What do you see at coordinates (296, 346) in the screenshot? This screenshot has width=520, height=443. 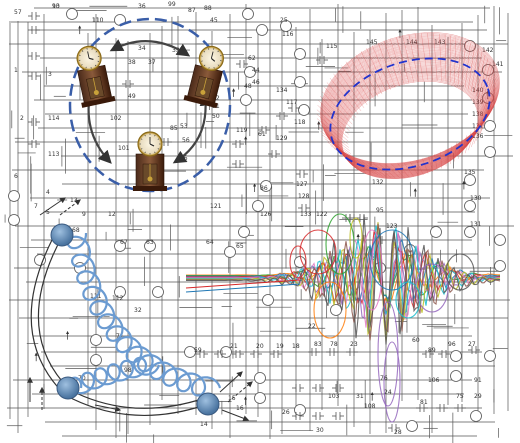 I see `component-label: 18` at bounding box center [296, 346].